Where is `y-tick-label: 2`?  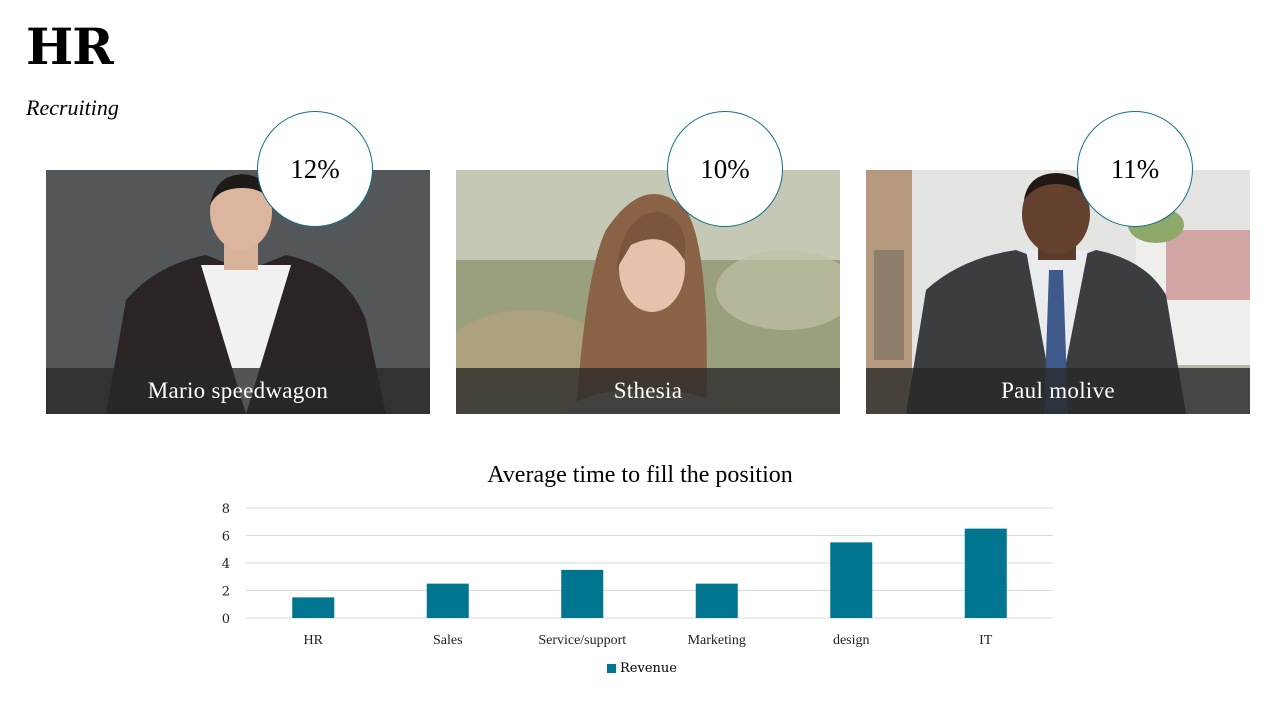
y-tick-label: 2 is located at coordinates (226, 592).